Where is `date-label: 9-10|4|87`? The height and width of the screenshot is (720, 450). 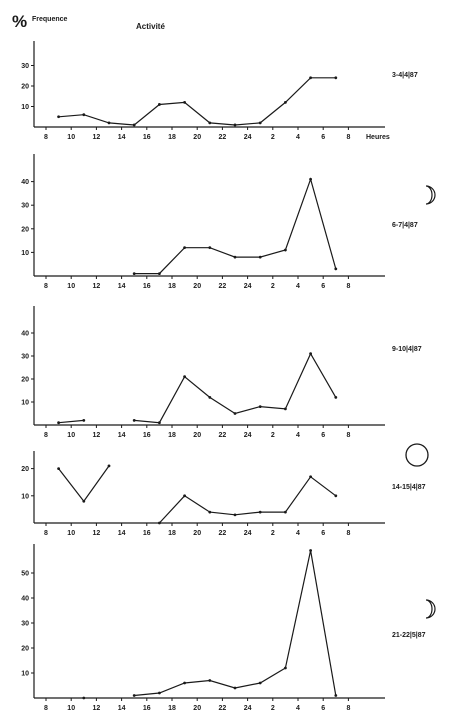 date-label: 9-10|4|87 is located at coordinates (407, 349).